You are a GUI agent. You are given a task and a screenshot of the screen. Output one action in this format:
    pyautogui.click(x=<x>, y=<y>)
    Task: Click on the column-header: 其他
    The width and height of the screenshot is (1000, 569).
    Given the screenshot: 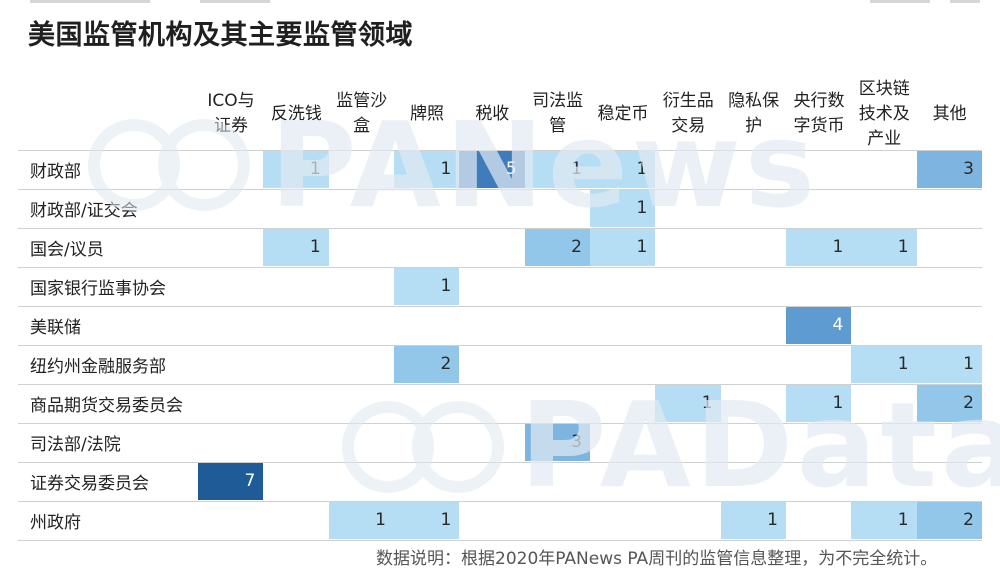 What is the action you would take?
    pyautogui.click(x=949, y=113)
    